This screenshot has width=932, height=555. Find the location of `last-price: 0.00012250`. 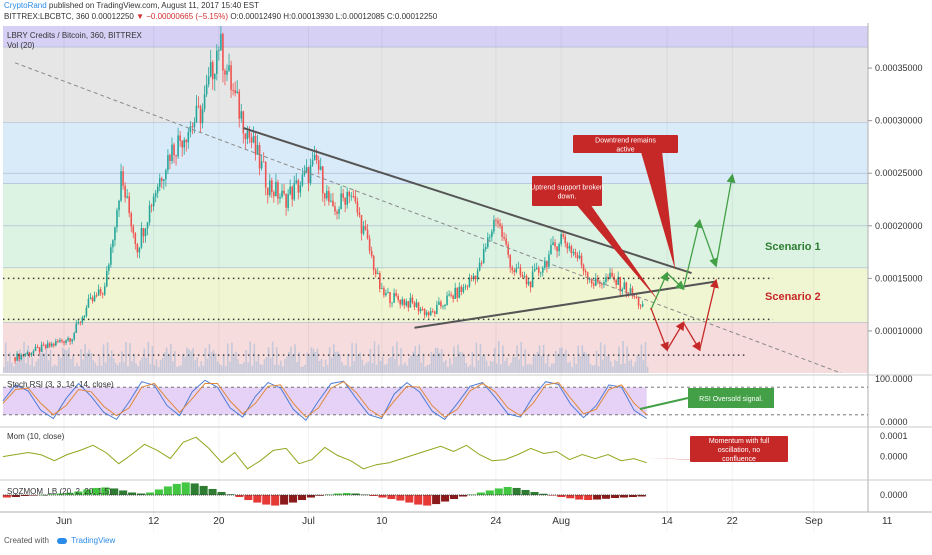

last-price: 0.00012250 is located at coordinates (112, 16).